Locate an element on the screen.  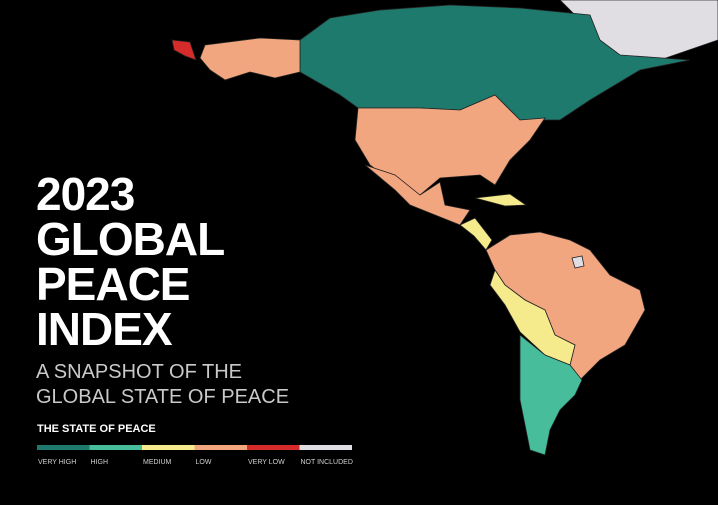
legend-label: VERY LOW is located at coordinates (266, 462).